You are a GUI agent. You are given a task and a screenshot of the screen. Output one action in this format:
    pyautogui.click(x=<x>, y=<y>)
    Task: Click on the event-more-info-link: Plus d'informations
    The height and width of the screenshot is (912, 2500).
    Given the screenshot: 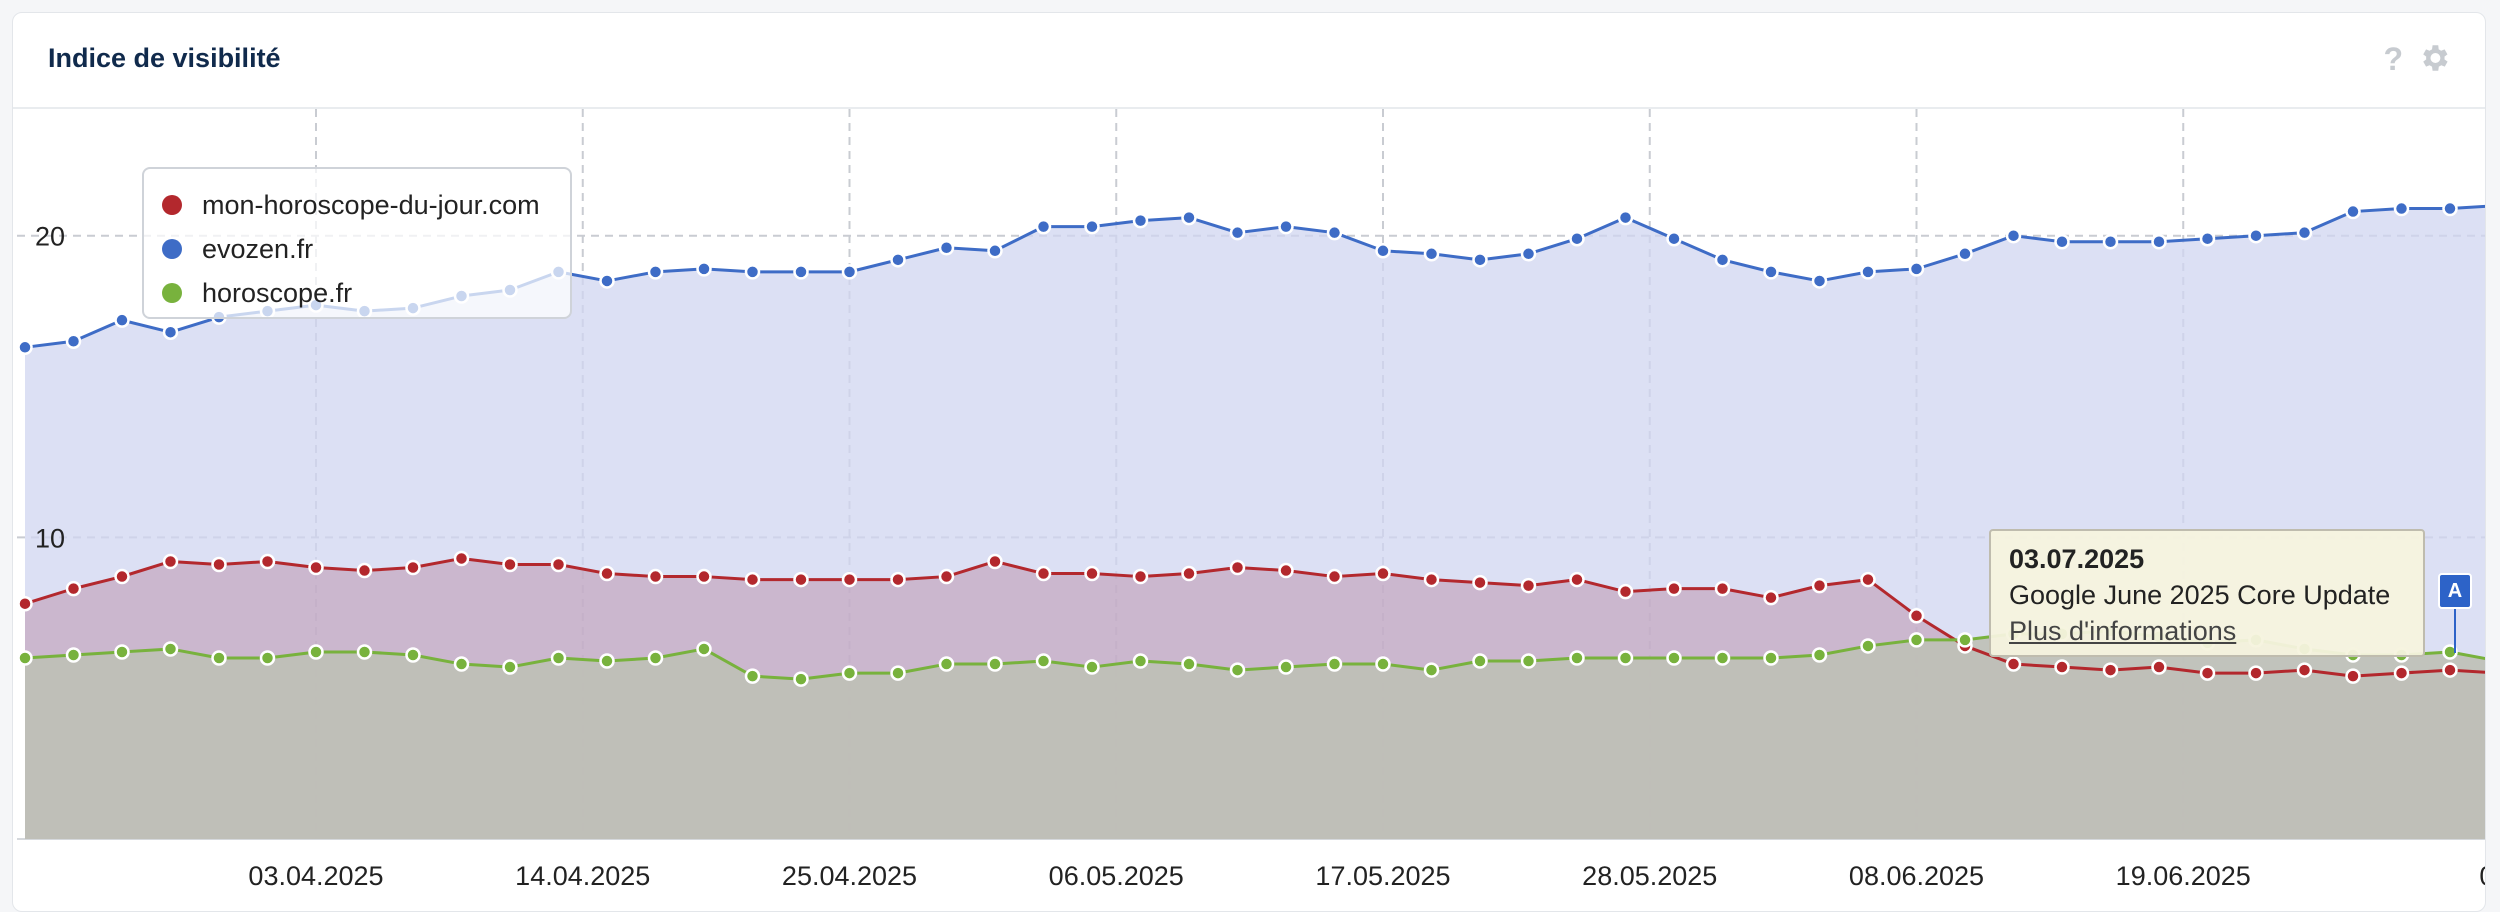 What is the action you would take?
    pyautogui.click(x=2123, y=631)
    